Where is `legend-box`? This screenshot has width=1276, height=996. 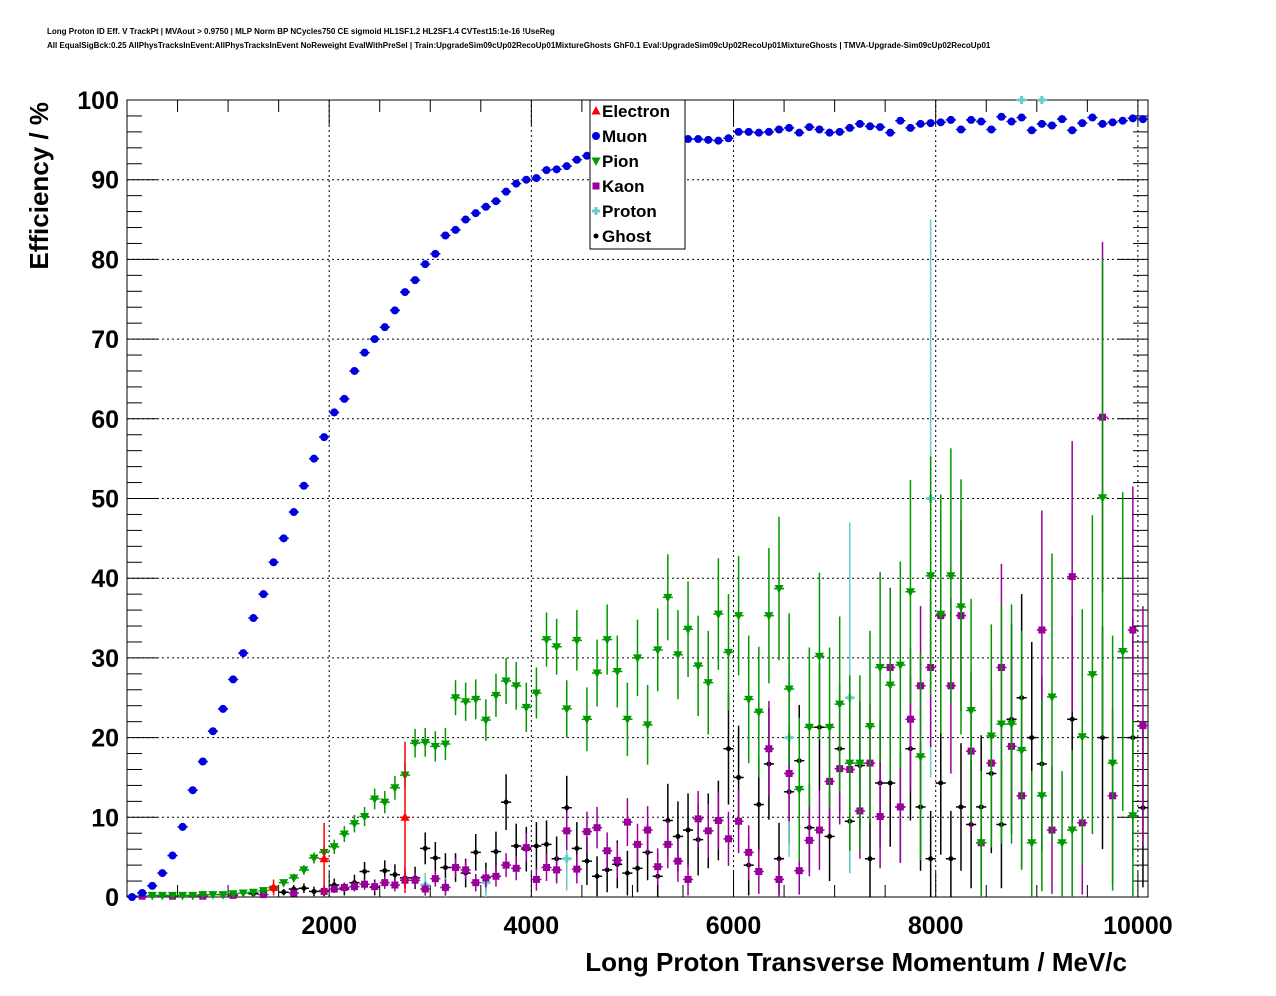 legend-box is located at coordinates (637, 174).